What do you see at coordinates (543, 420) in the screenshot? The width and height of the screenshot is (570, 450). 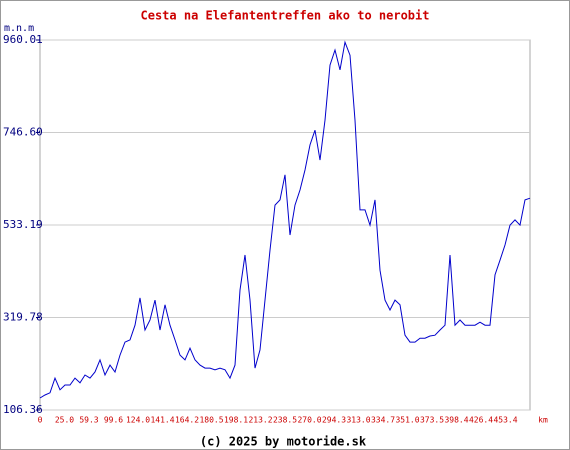 I see `x-unit: km` at bounding box center [543, 420].